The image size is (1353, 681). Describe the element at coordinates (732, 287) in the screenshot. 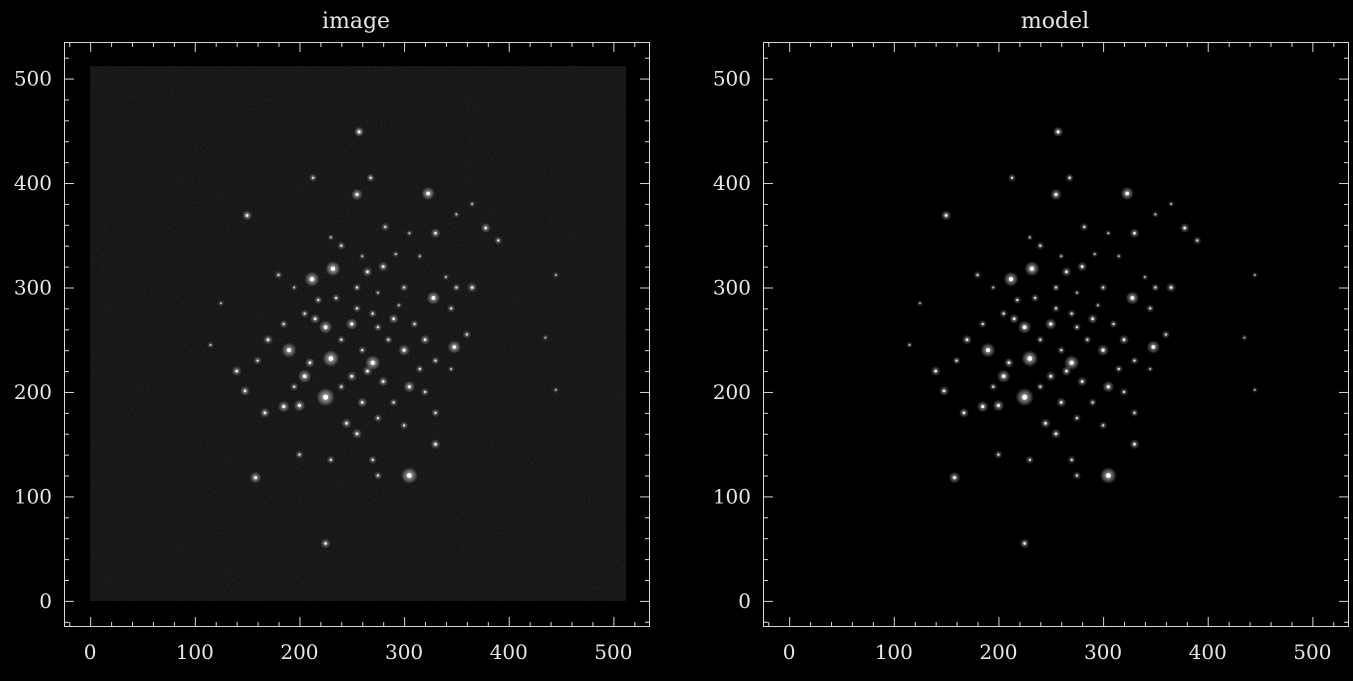

I see `model-y-tick-label: 300` at that location.